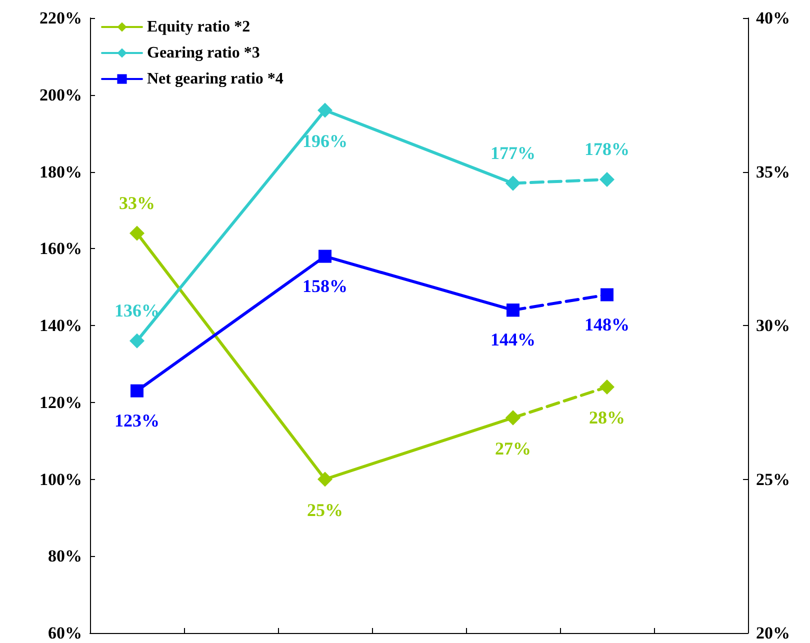 The height and width of the screenshot is (643, 810). Describe the element at coordinates (65, 633) in the screenshot. I see `y-tick-label: 60%` at that location.